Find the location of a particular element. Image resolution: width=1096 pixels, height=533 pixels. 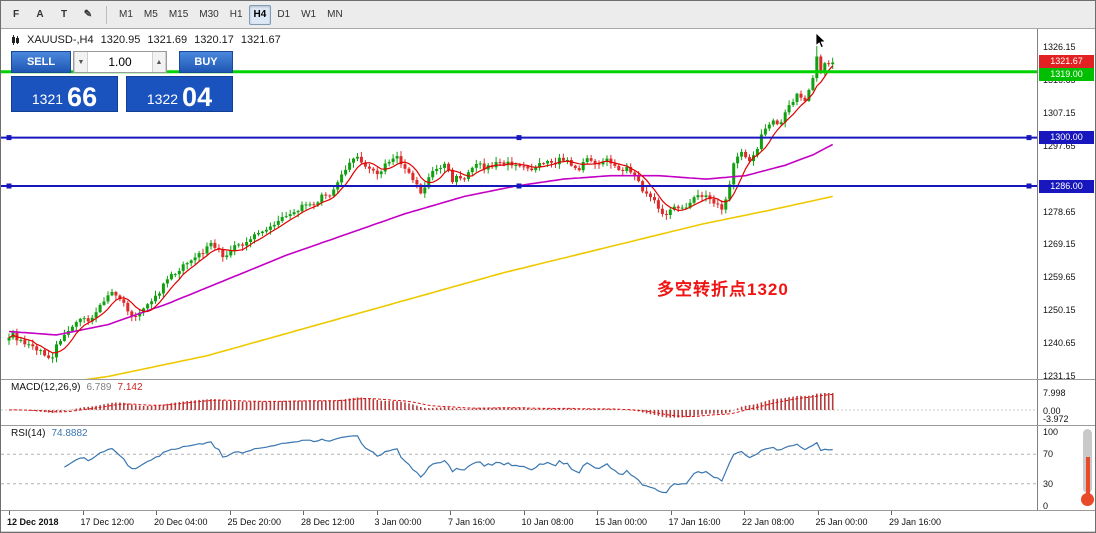

price-tick: 1297.65 is located at coordinates (1059, 145).